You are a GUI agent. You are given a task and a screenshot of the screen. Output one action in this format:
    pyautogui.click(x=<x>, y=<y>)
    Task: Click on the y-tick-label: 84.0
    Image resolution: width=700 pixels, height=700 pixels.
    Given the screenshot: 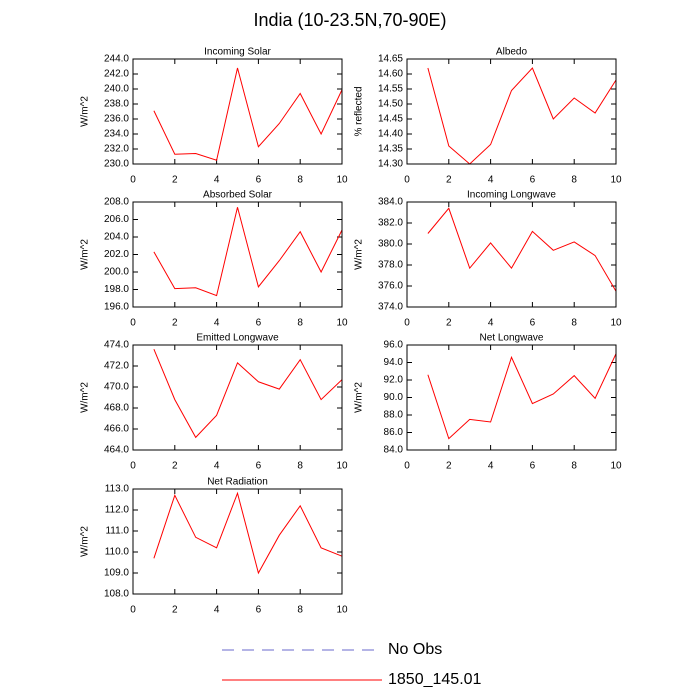 What is the action you would take?
    pyautogui.click(x=394, y=450)
    